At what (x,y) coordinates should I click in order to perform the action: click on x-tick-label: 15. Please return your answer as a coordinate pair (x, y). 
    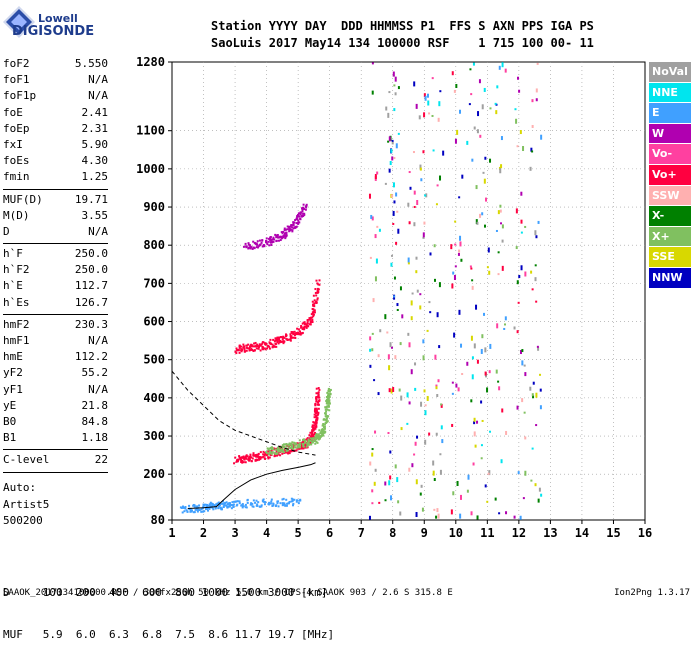
    Looking at the image, I should click on (613, 533).